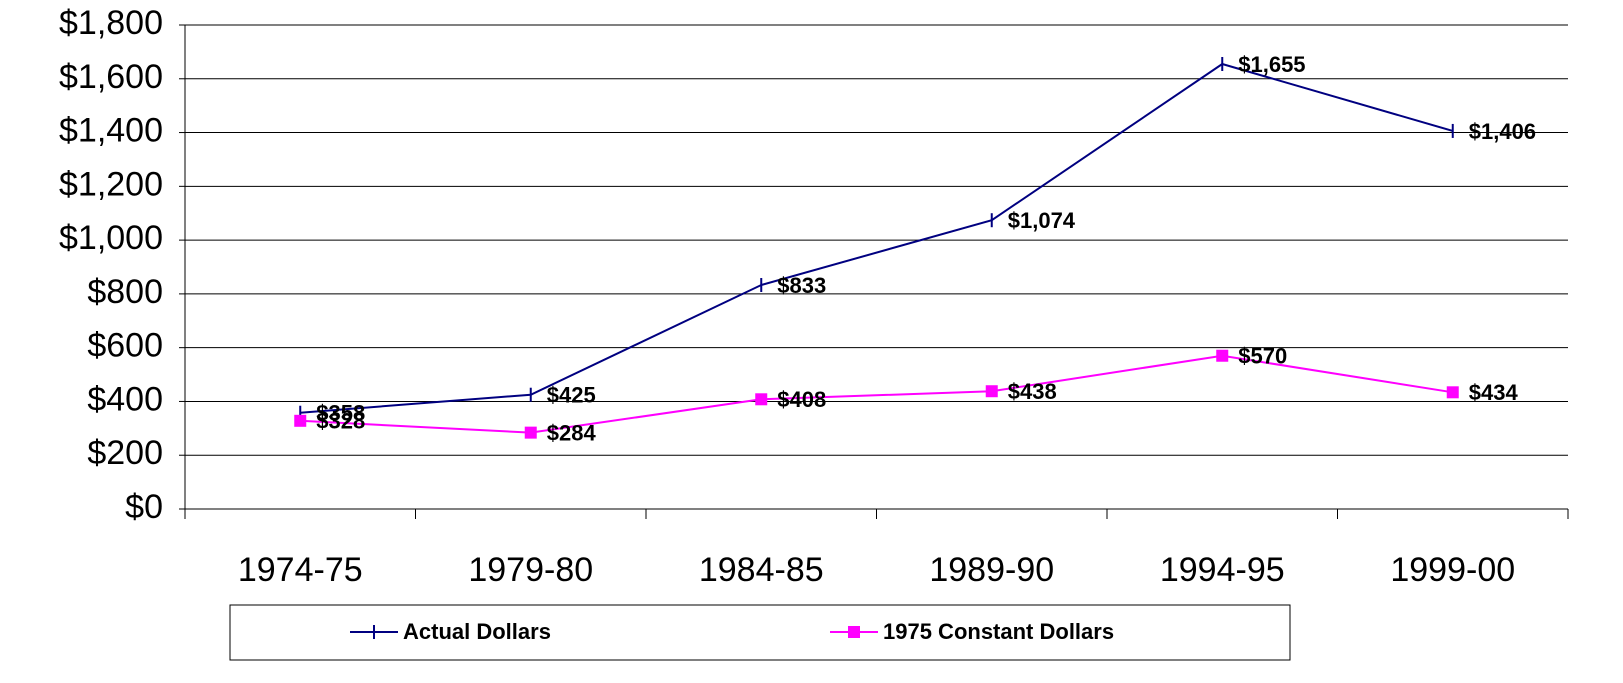  I want to click on y-tick-label: $800, so click(125, 292).